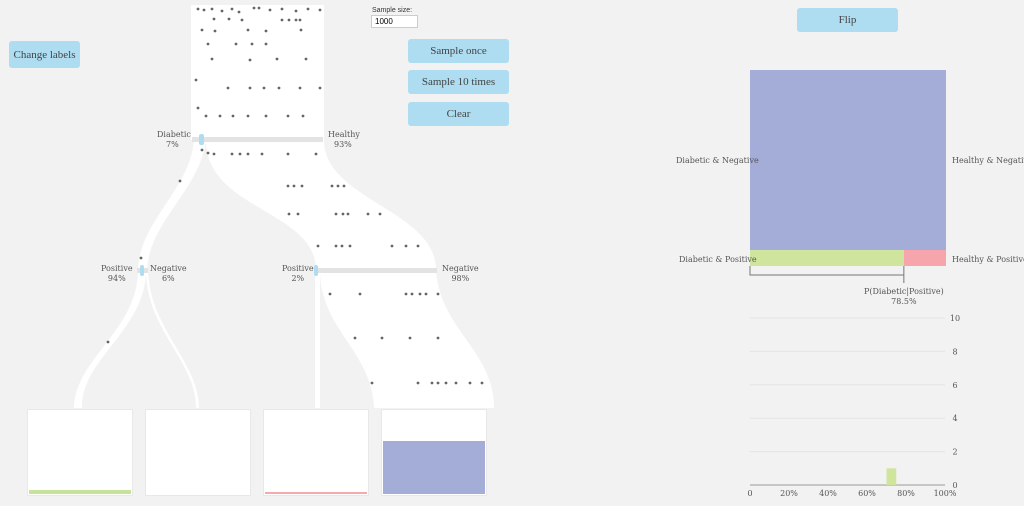  Describe the element at coordinates (298, 278) in the screenshot. I see `healthy-left-pct: 2%` at that location.